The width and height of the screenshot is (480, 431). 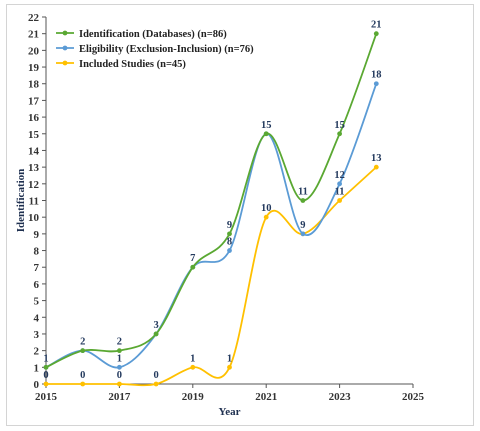 I want to click on x-axis-label: Year, so click(x=230, y=412).